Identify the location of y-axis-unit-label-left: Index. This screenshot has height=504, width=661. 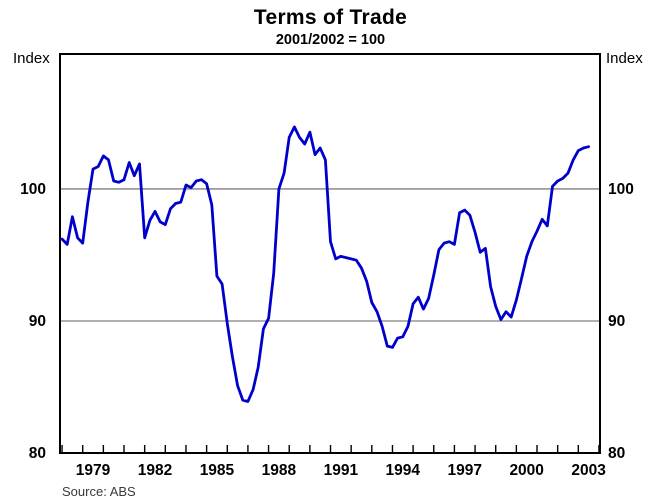
(31, 58).